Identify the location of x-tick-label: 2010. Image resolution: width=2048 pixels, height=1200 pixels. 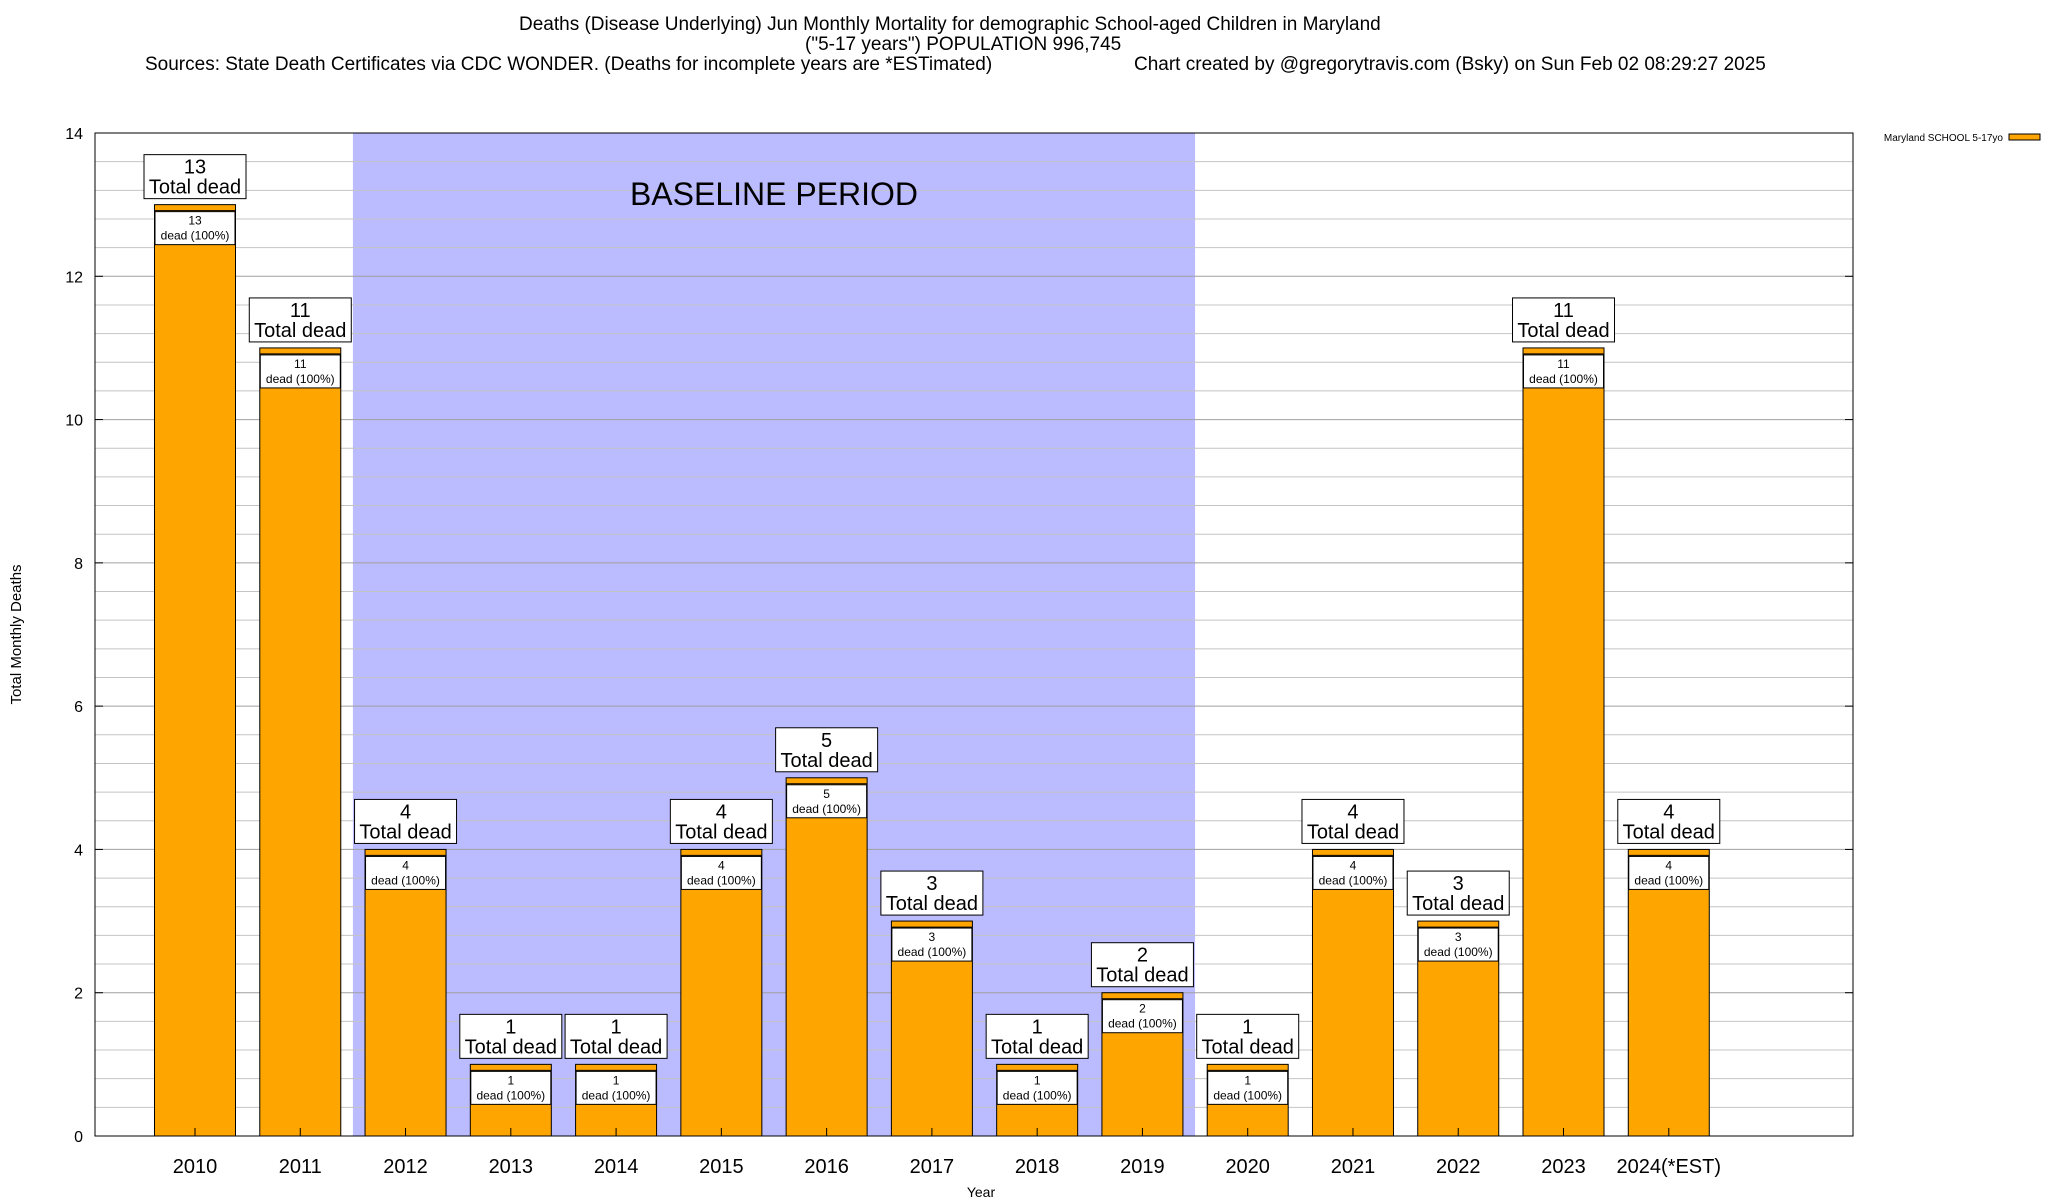
(195, 1167).